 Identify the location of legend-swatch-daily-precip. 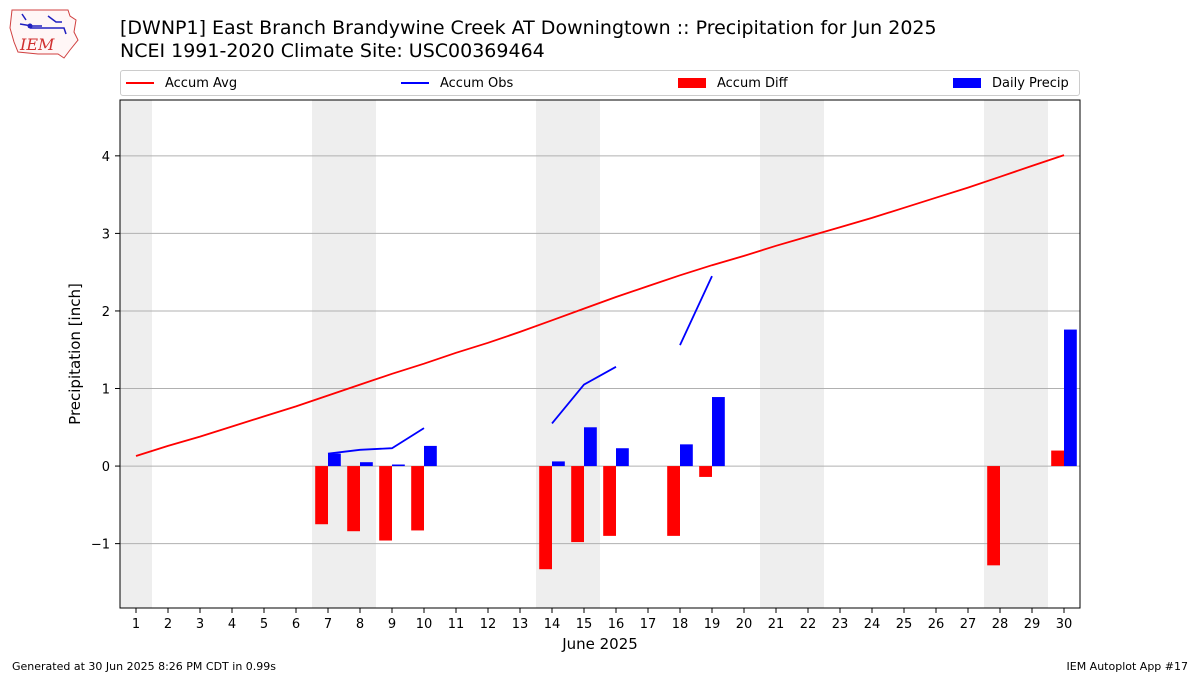
(967, 83).